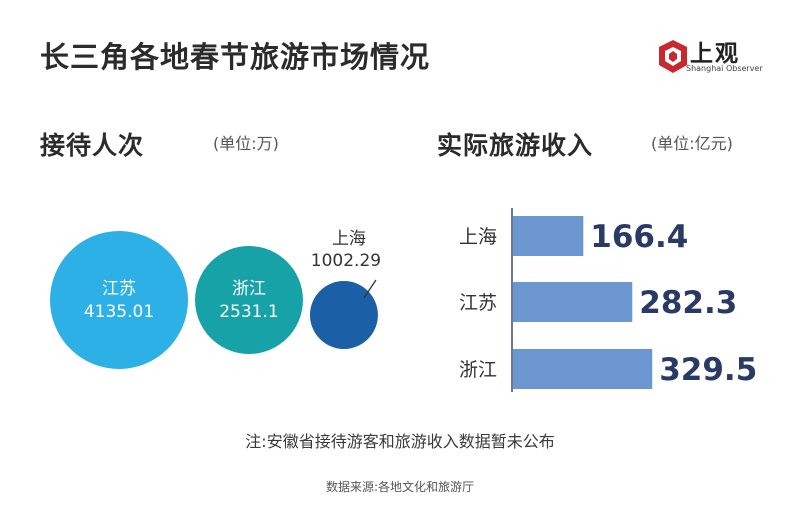  What do you see at coordinates (119, 312) in the screenshot?
I see `bubble-value-0: 4135.01` at bounding box center [119, 312].